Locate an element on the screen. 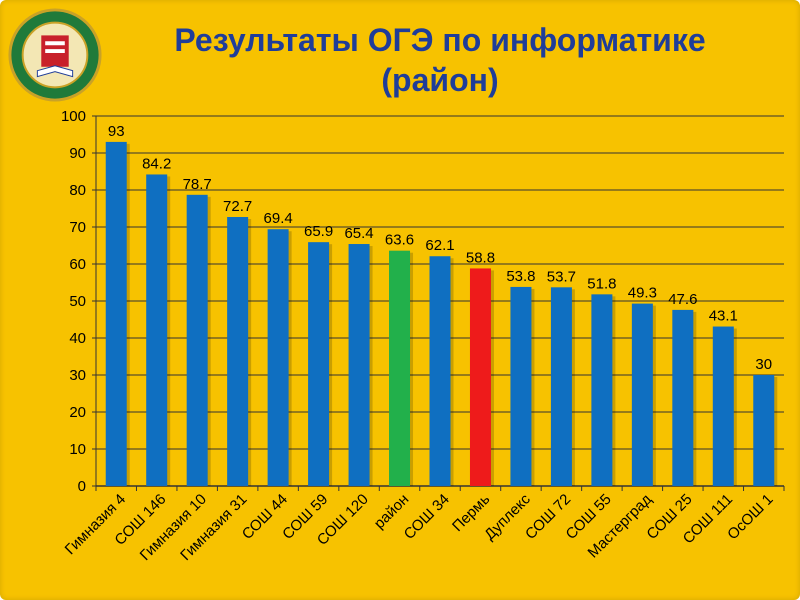 This screenshot has width=800, height=600. data-label: 62.1 is located at coordinates (439, 245).